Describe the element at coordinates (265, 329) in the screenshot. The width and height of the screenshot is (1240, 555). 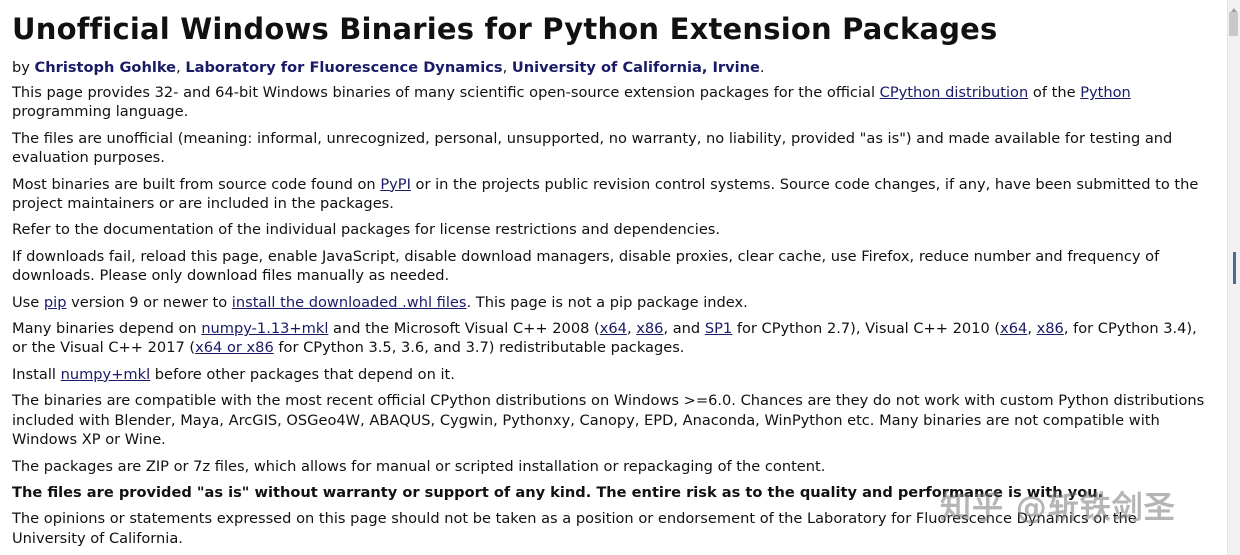
I see `numpy-mkl-link: numpy-1.13+mkl` at that location.